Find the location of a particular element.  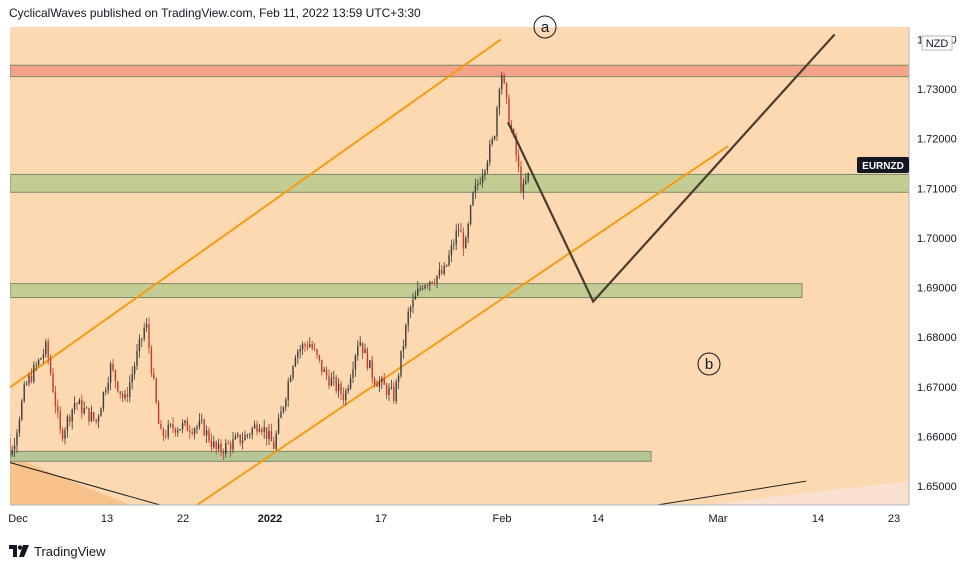

lower-left-shaded-area is located at coordinates (70, 480).